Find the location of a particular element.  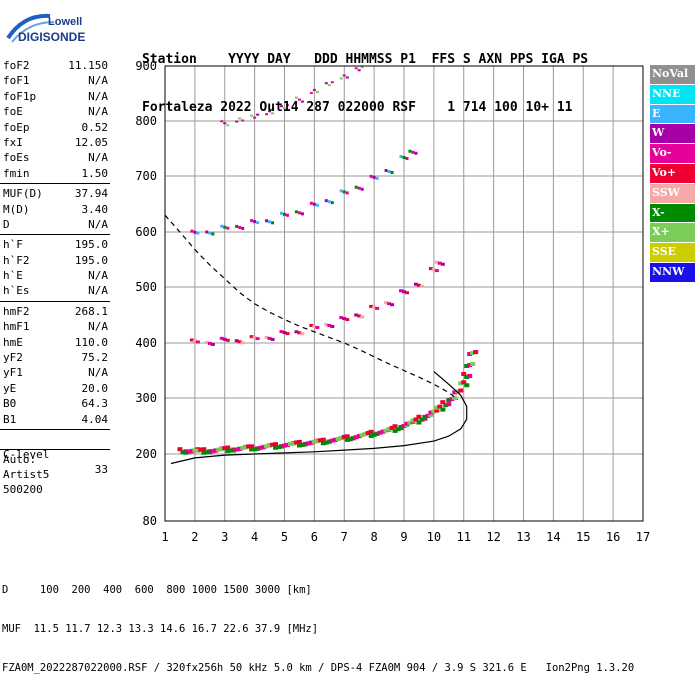

param-row-fof1: foF1 N/A is located at coordinates (56, 80).